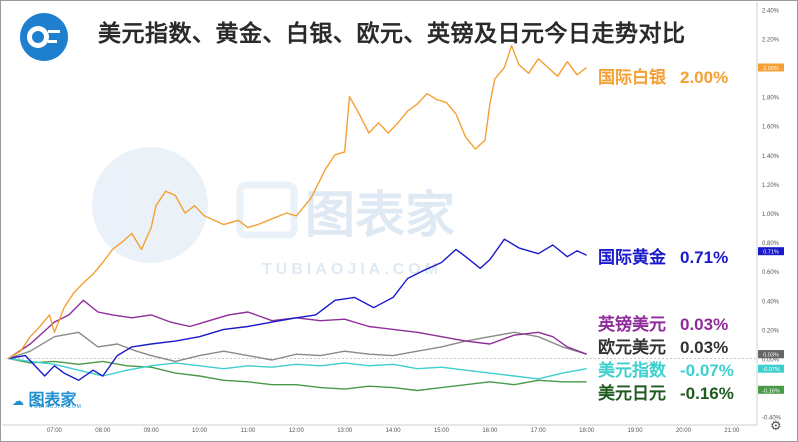 This screenshot has width=798, height=442. What do you see at coordinates (707, 370) in the screenshot?
I see `series-value: -0.07%` at bounding box center [707, 370].